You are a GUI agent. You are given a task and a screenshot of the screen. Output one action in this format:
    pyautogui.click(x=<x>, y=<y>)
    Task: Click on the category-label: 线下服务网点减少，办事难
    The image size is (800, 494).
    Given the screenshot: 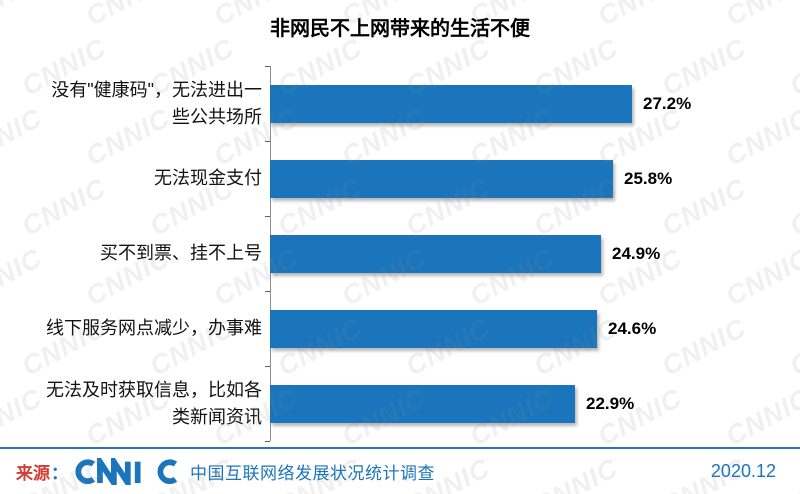 What is the action you would take?
    pyautogui.click(x=154, y=328)
    